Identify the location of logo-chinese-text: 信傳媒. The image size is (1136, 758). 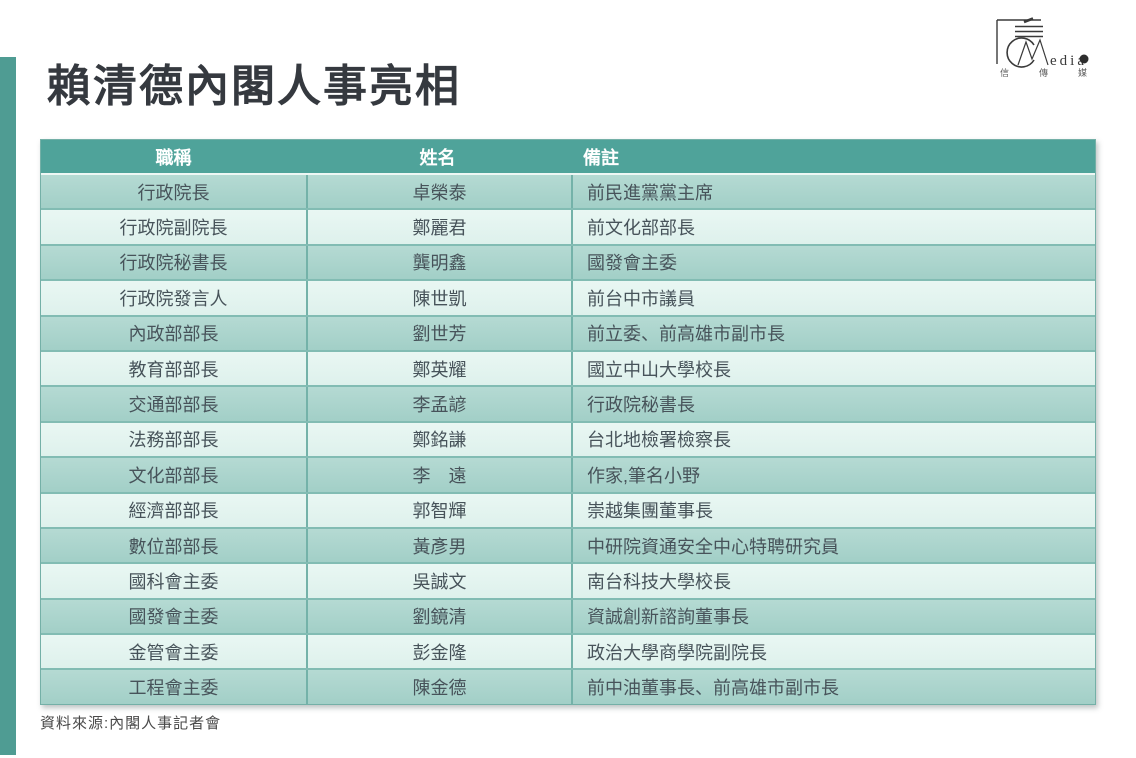
(1058, 72).